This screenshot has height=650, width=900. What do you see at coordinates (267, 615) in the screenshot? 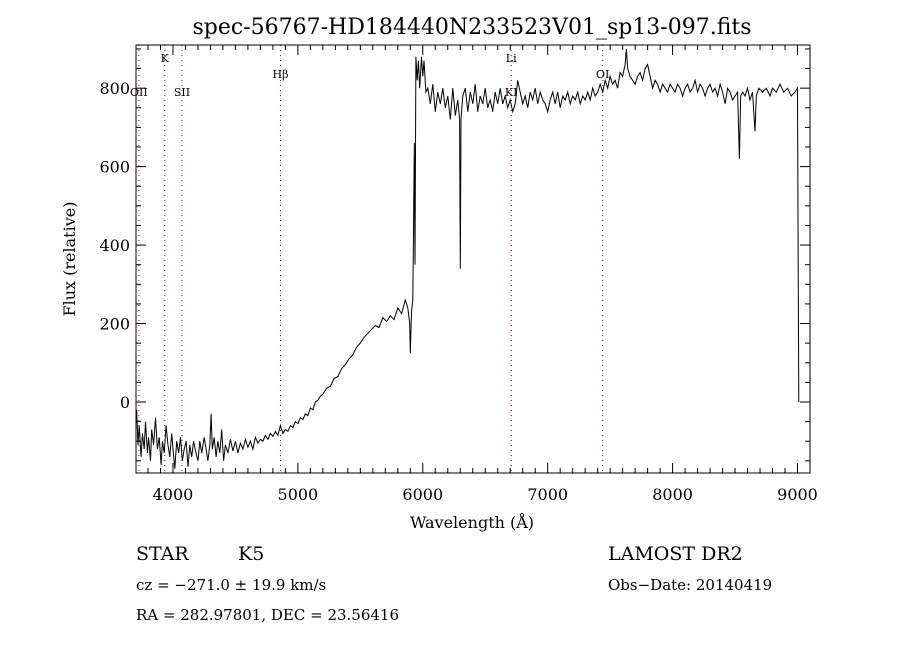
I see `coordinates: RA = 282.97801, DEC = 23.56416` at bounding box center [267, 615].